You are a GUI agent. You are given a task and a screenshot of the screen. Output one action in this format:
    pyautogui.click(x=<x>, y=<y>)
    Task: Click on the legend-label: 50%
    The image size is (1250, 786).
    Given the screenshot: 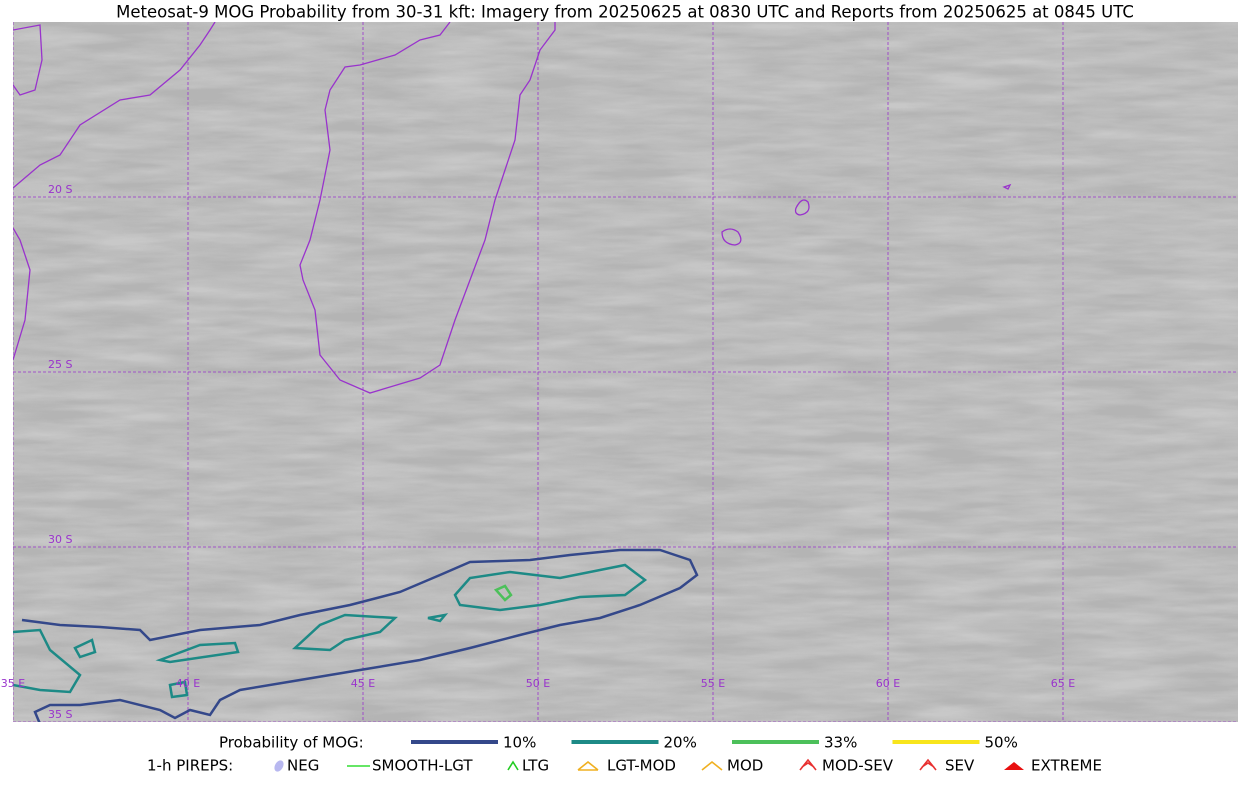 What is the action you would take?
    pyautogui.click(x=1001, y=743)
    